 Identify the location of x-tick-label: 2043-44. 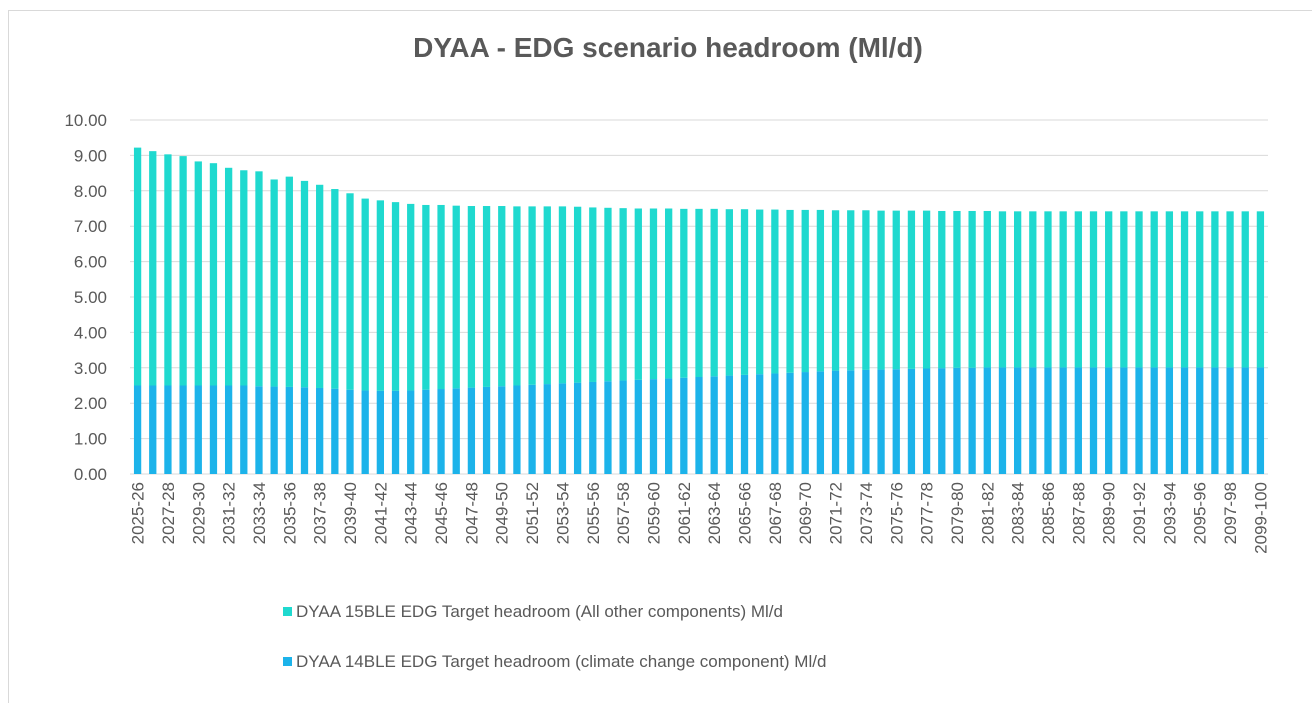
(411, 513).